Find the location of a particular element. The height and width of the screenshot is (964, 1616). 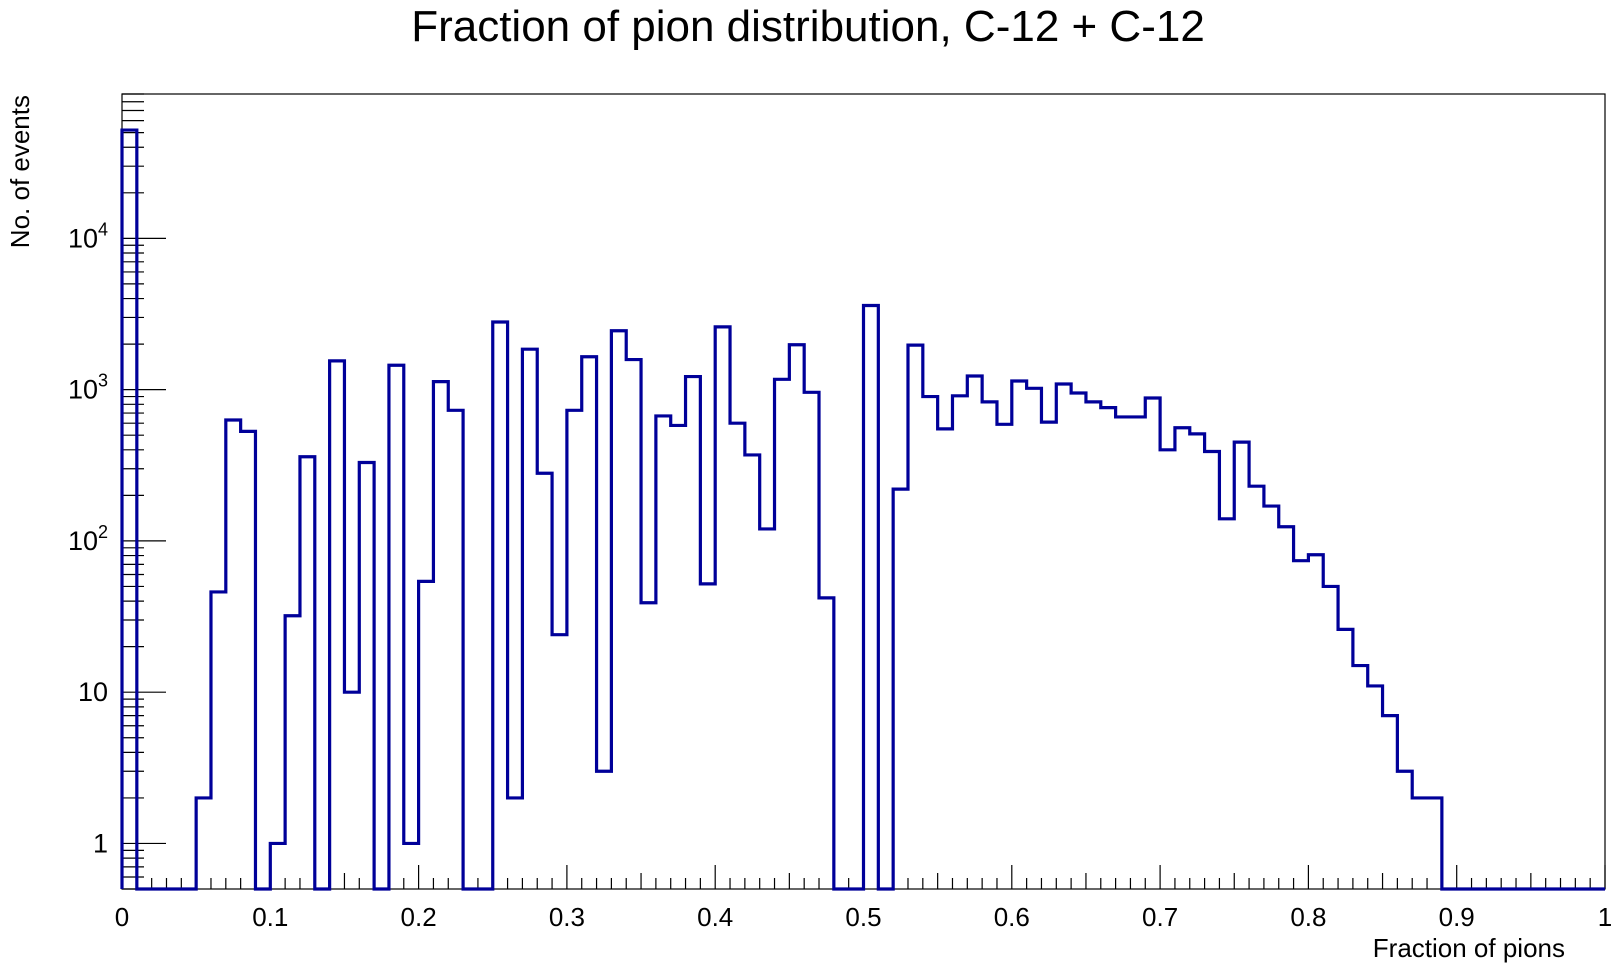

y-axis-major-ticks is located at coordinates (144, 541).